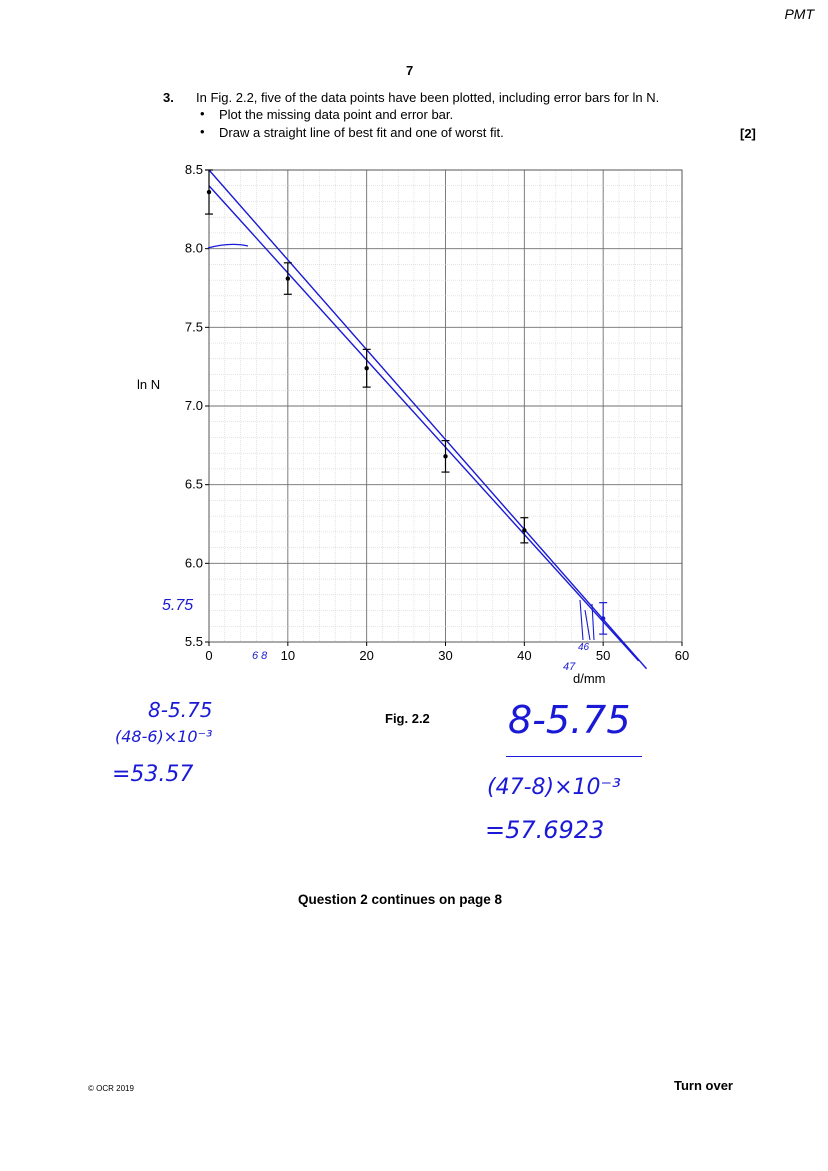  Describe the element at coordinates (194, 562) in the screenshot. I see `y-tick-label: 6.0` at that location.